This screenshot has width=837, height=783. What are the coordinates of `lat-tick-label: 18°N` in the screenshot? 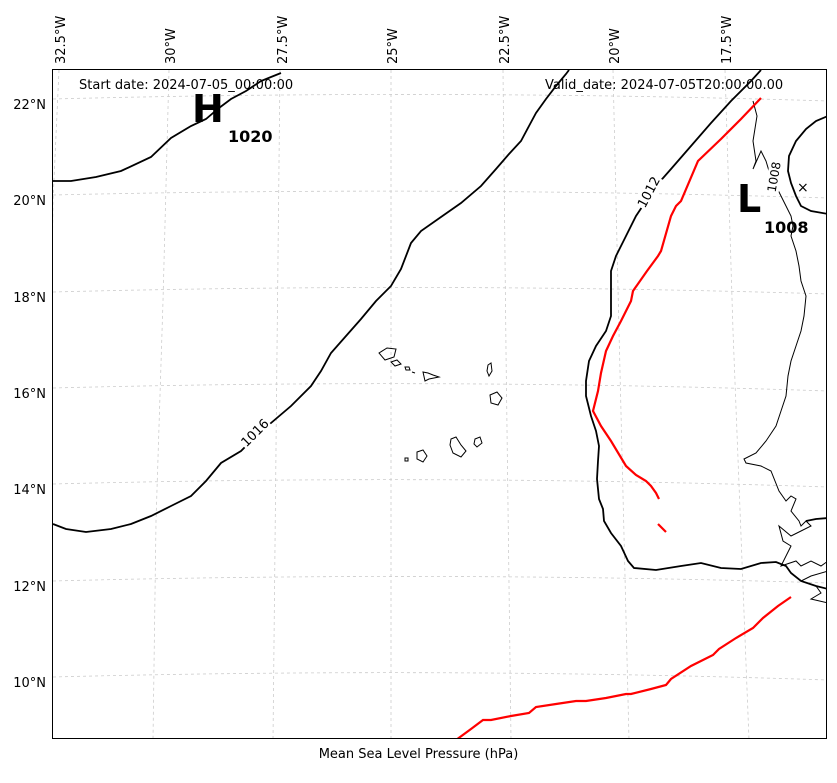 It's located at (29, 298).